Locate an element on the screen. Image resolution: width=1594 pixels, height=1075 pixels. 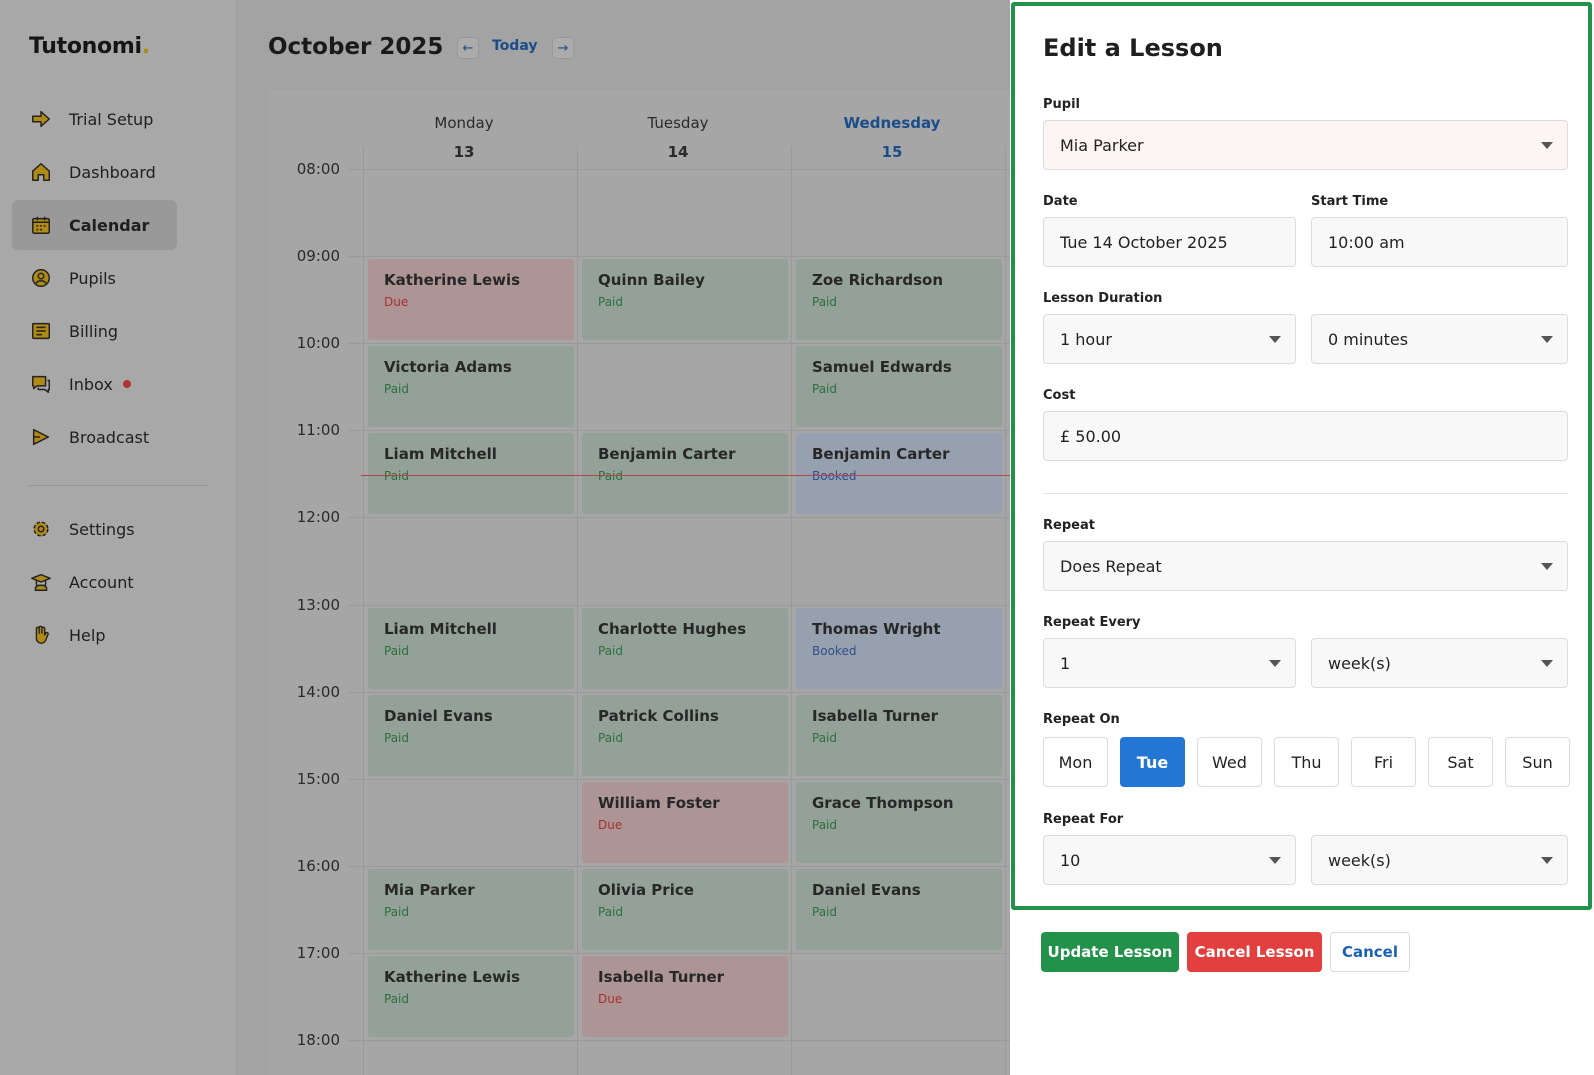
sidebar-item-label: Trial Setup is located at coordinates (111, 119).